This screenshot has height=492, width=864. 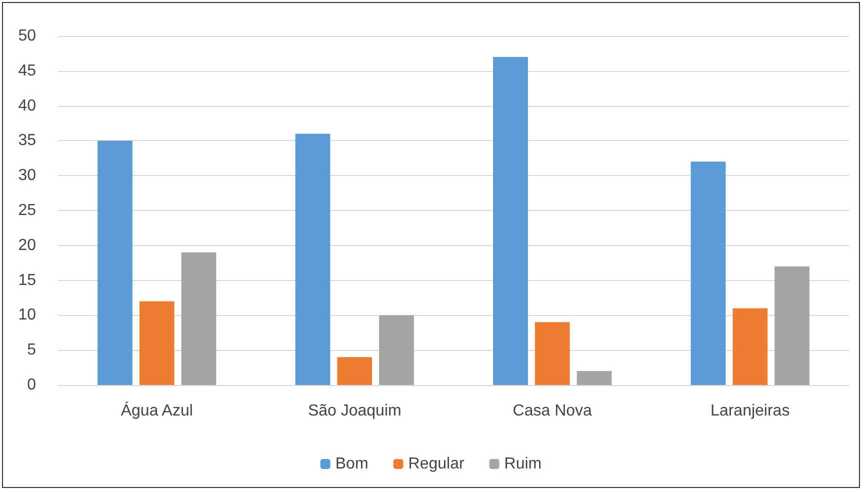 I want to click on y-tick-label: 45, so click(x=27, y=71).